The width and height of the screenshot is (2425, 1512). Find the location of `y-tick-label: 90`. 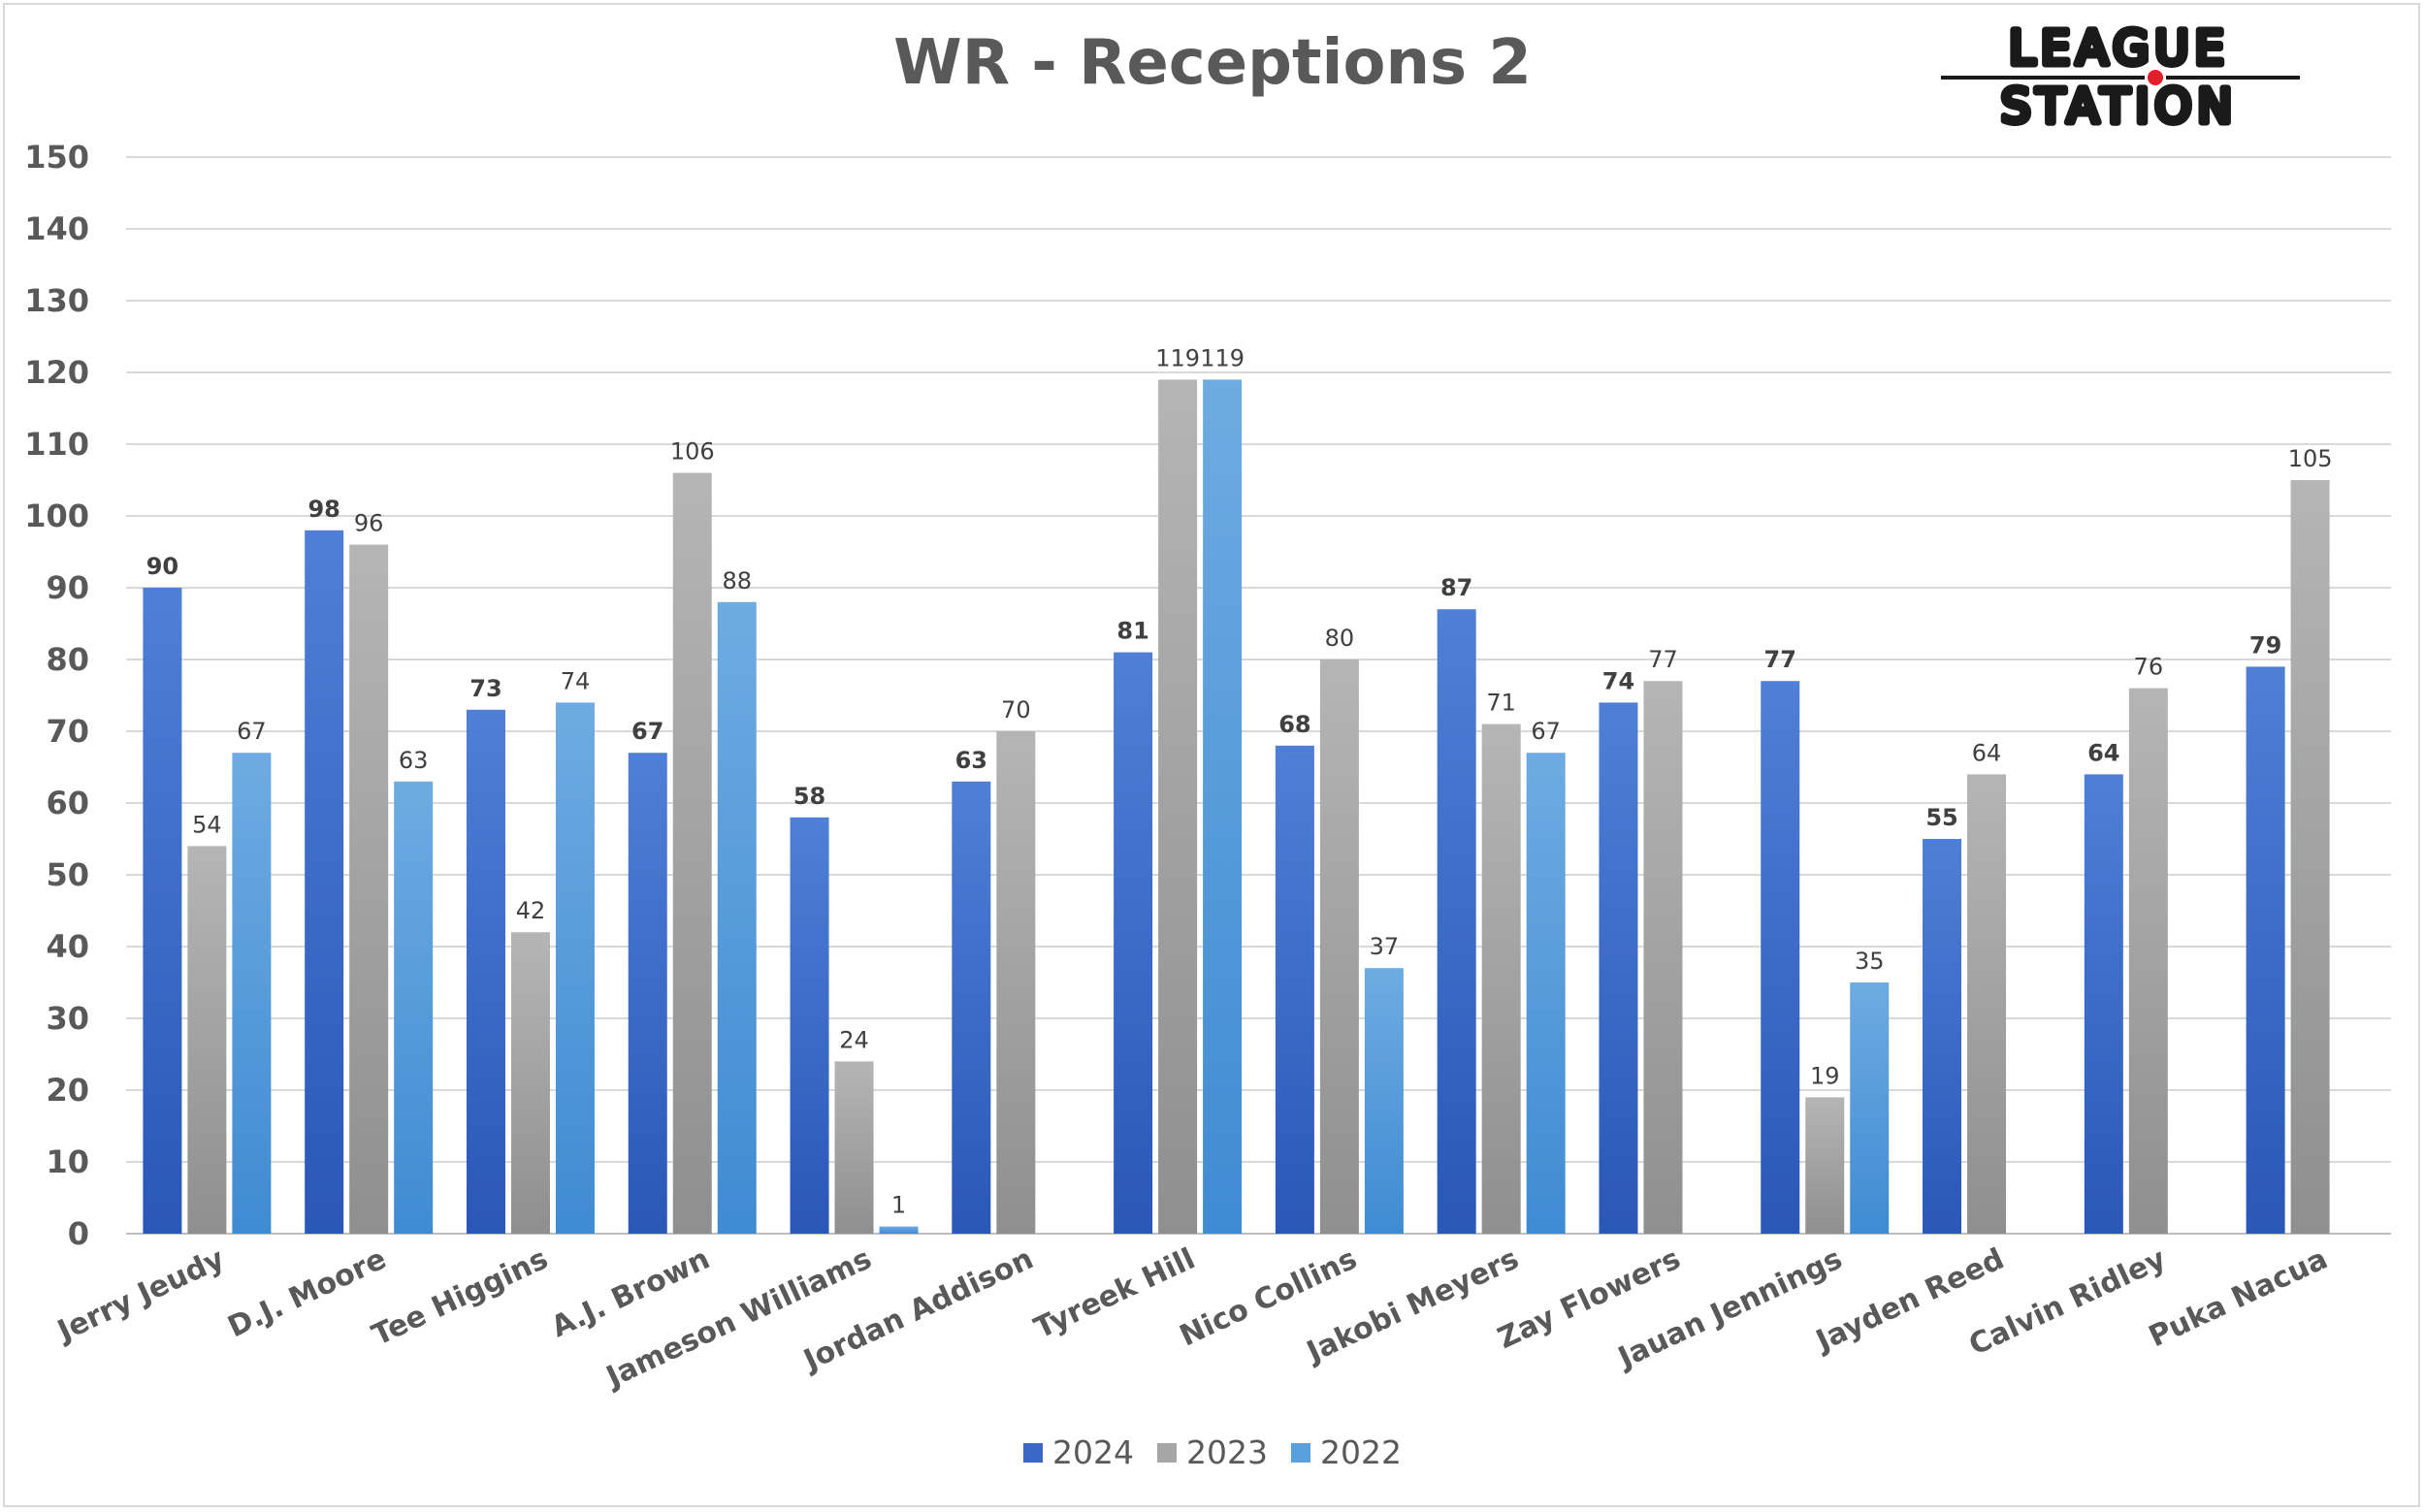

y-tick-label: 90 is located at coordinates (67, 587).